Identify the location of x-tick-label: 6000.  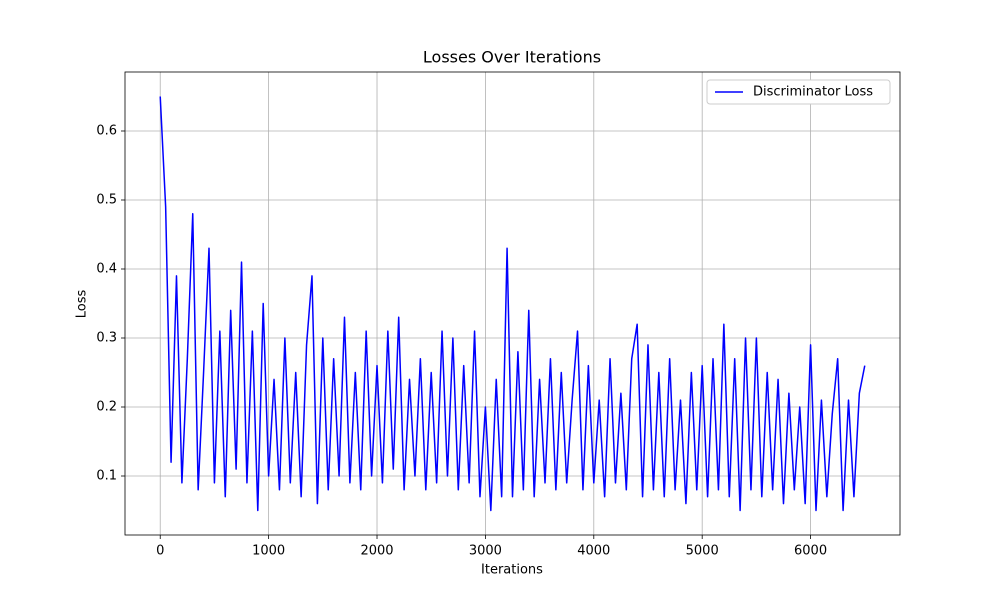
(810, 551).